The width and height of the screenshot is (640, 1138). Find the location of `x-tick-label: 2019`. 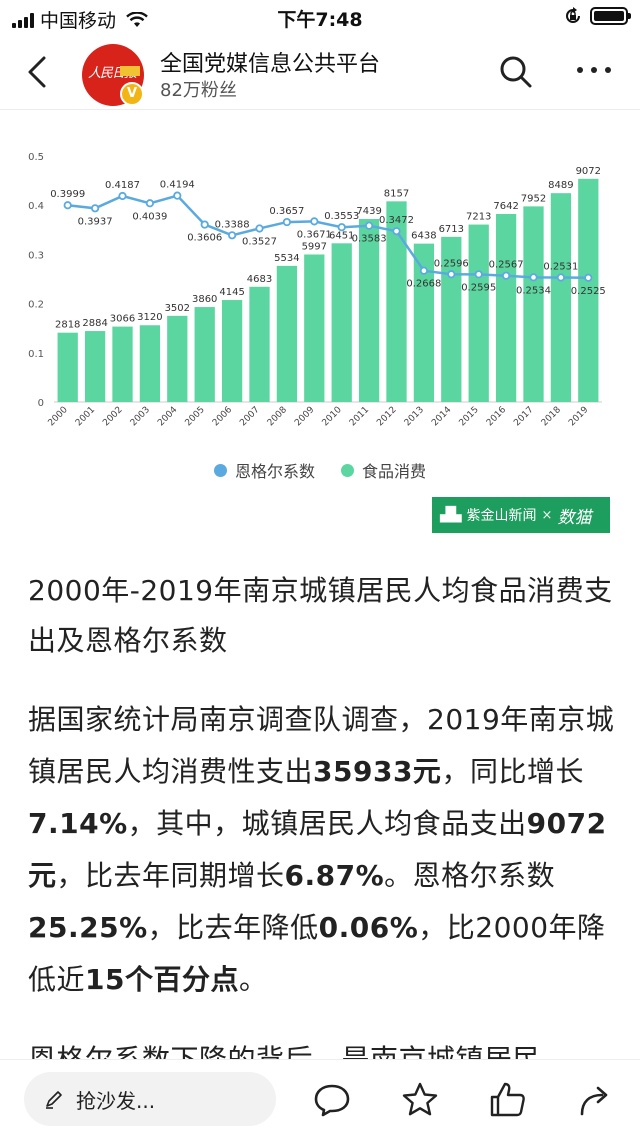

x-tick-label: 2019 is located at coordinates (578, 416).